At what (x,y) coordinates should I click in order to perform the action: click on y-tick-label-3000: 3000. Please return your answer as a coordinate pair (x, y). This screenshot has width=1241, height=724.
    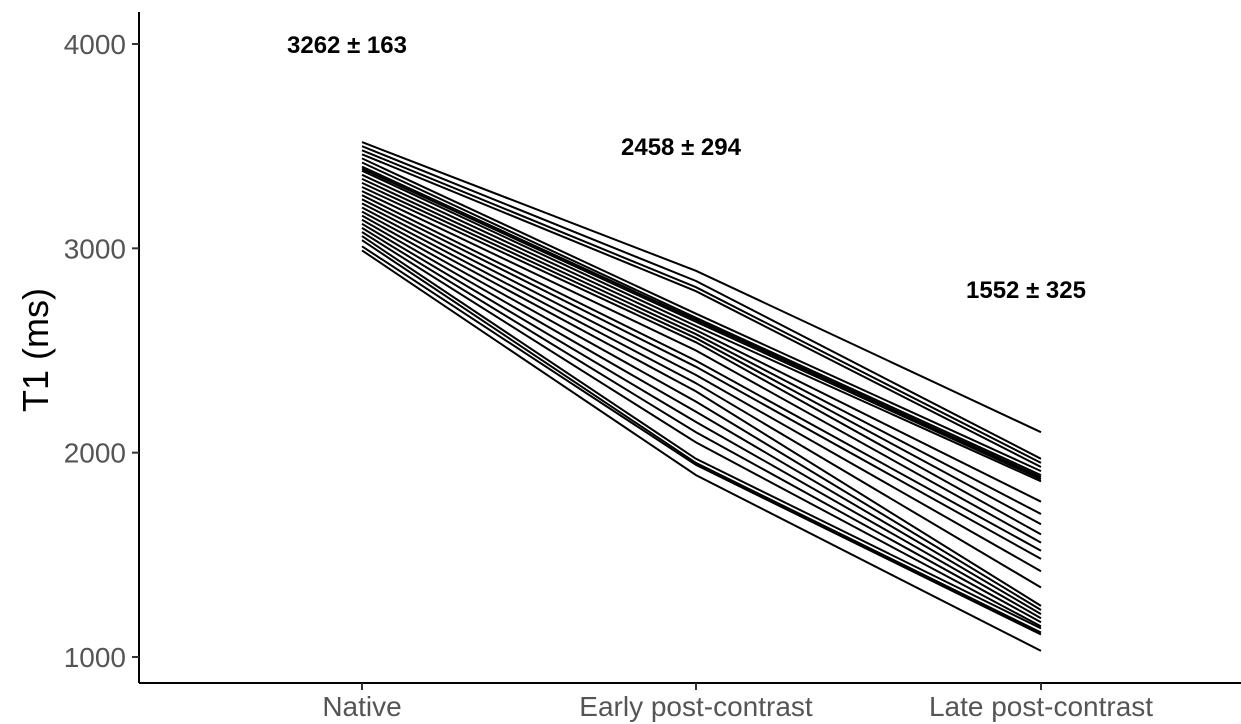
    Looking at the image, I should click on (95, 248).